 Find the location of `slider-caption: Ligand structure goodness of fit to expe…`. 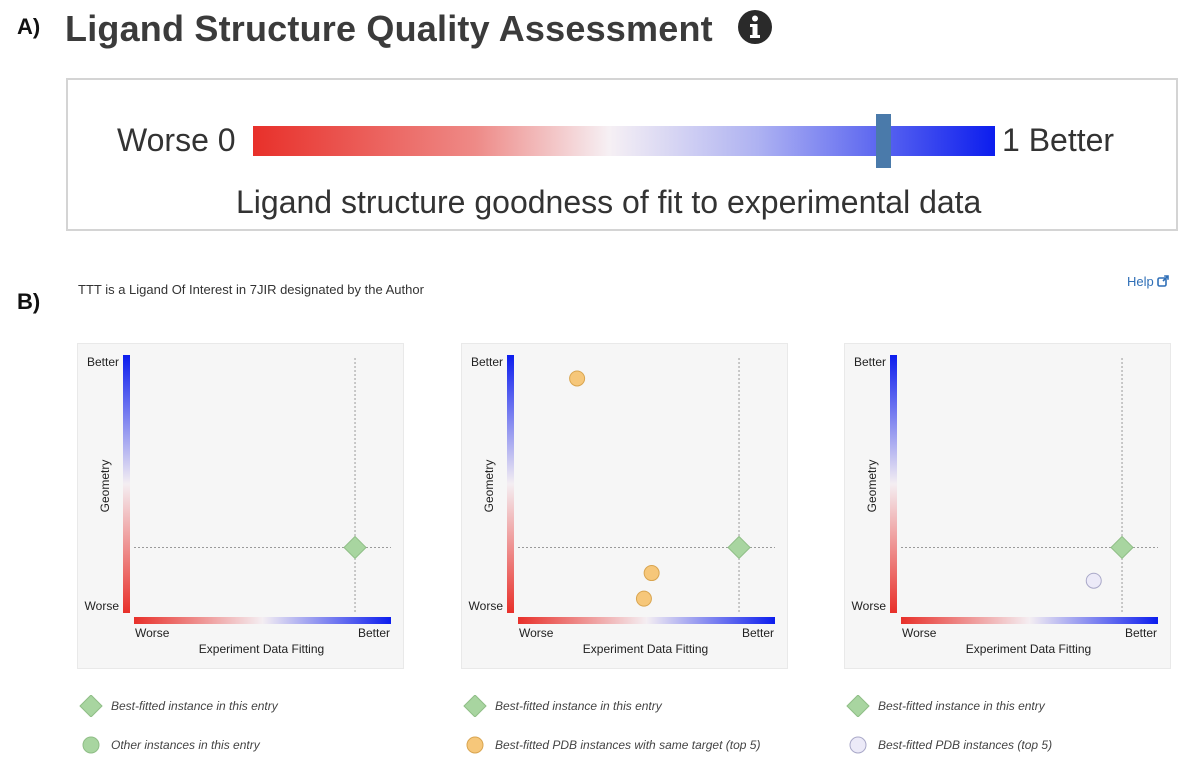

slider-caption: Ligand structure goodness of fit to expe… is located at coordinates (609, 202).